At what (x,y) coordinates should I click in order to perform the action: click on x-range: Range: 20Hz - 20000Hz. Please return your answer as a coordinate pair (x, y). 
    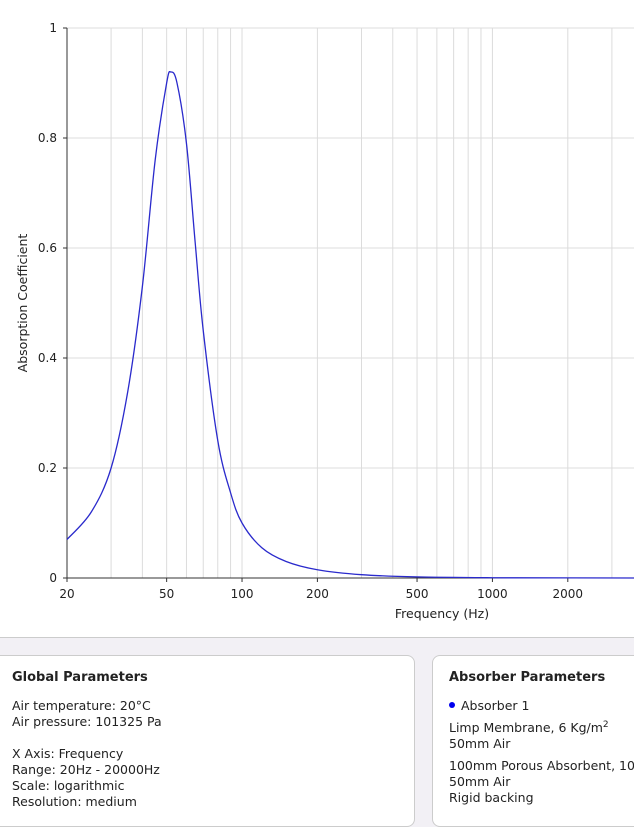
    Looking at the image, I should click on (86, 769).